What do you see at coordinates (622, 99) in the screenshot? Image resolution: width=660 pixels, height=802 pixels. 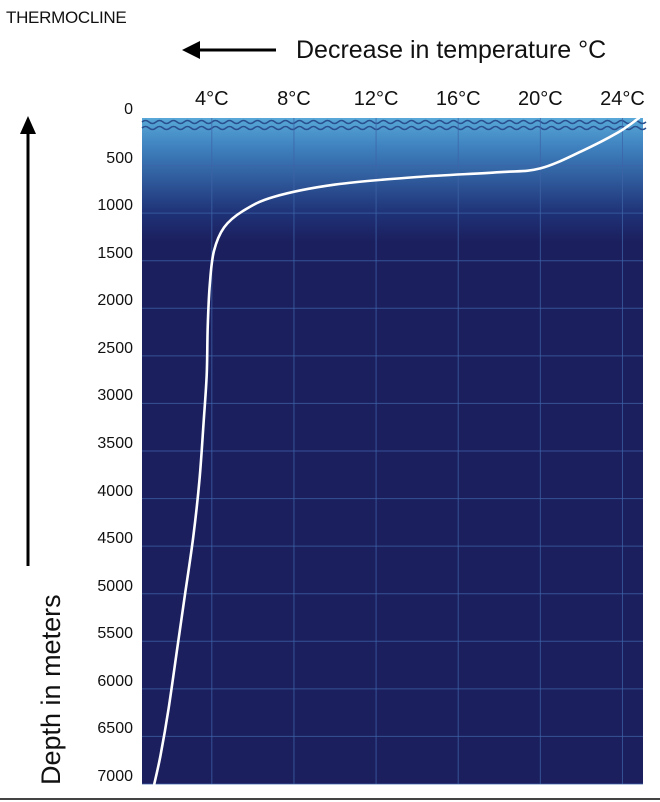 I see `x-tick-label: 24°C` at bounding box center [622, 99].